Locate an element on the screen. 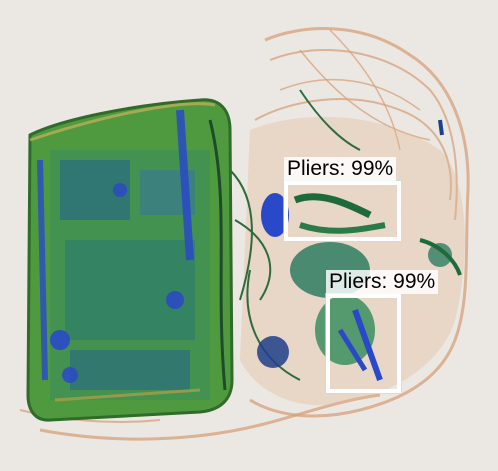 This screenshot has height=471, width=498. detection-label-pliers-1: Pliers: 99% is located at coordinates (340, 169).